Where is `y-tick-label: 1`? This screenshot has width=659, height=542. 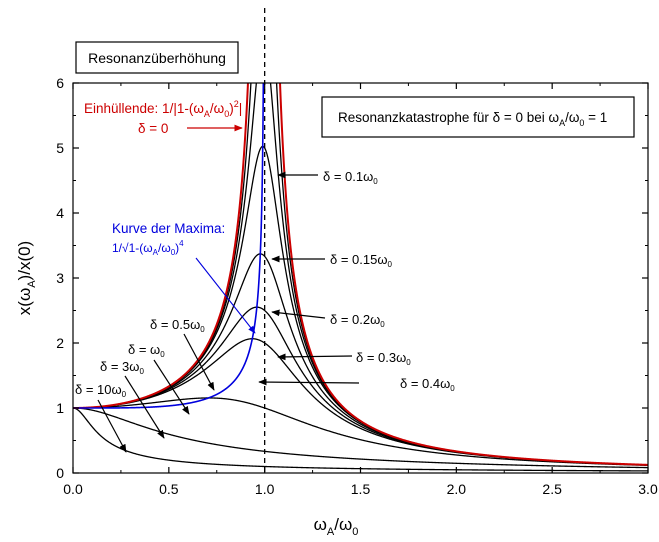
y-tick-label: 1 is located at coordinates (60, 408).